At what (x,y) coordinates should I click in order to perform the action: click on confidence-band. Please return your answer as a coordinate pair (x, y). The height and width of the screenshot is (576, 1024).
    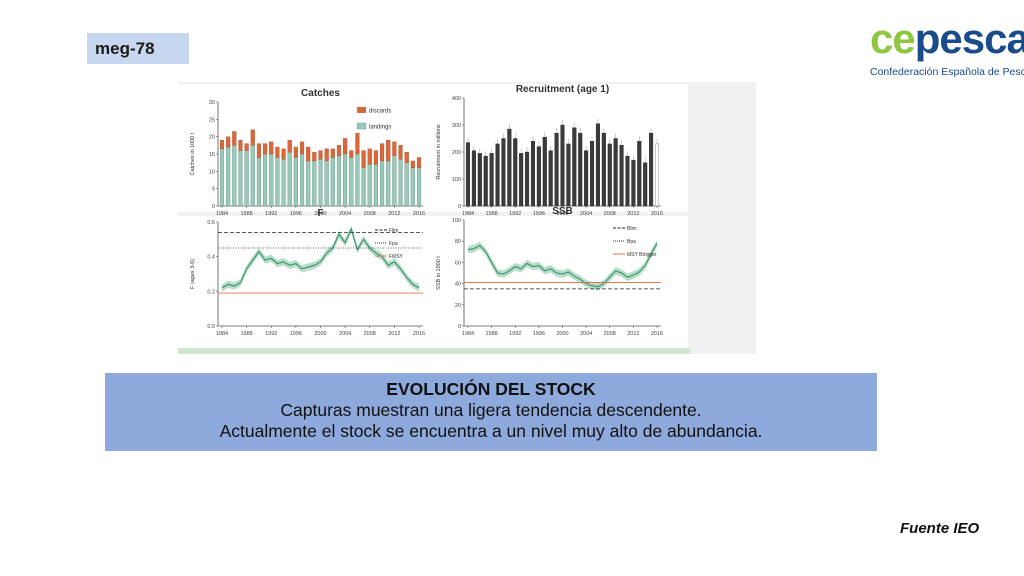
    Looking at the image, I should click on (320, 258).